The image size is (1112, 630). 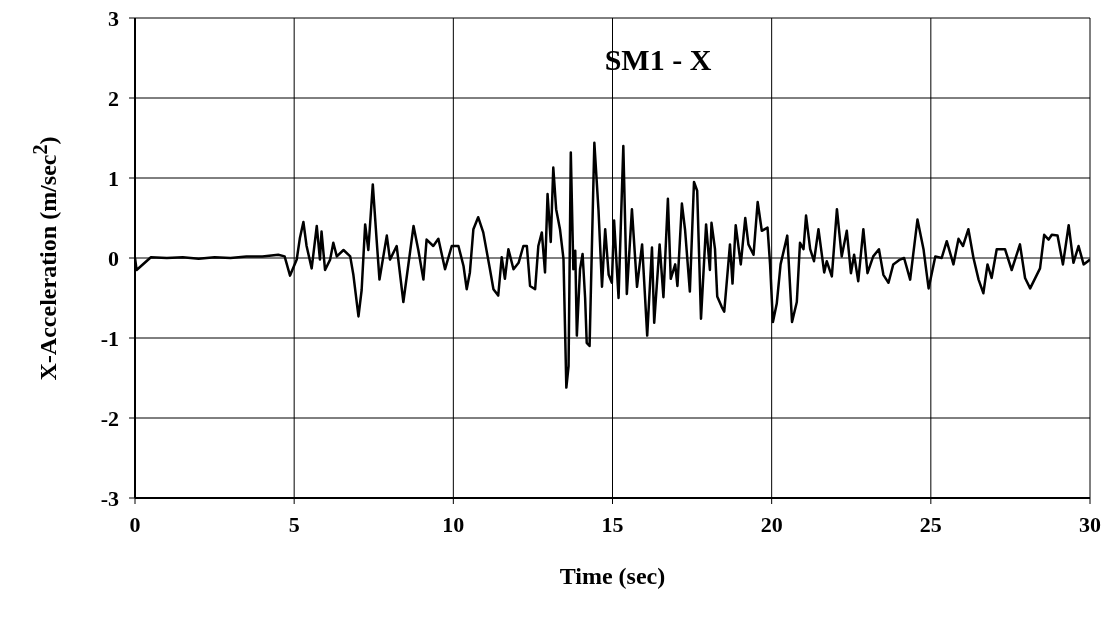 What do you see at coordinates (930, 524) in the screenshot?
I see `x-tick-label: 25` at bounding box center [930, 524].